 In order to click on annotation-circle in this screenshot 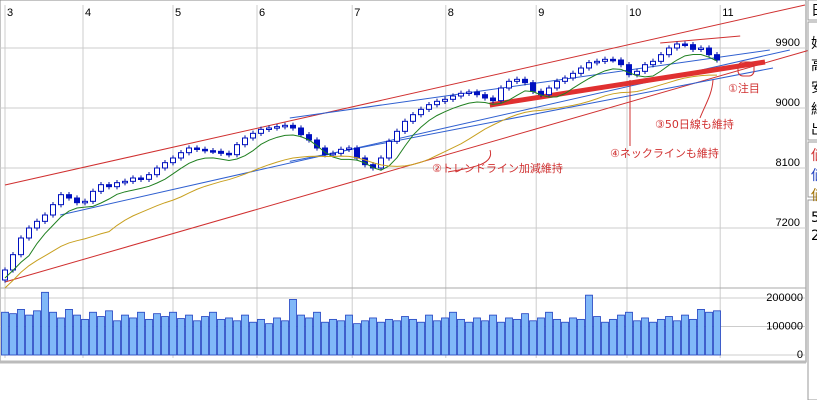, I will do `click(746, 69)`.